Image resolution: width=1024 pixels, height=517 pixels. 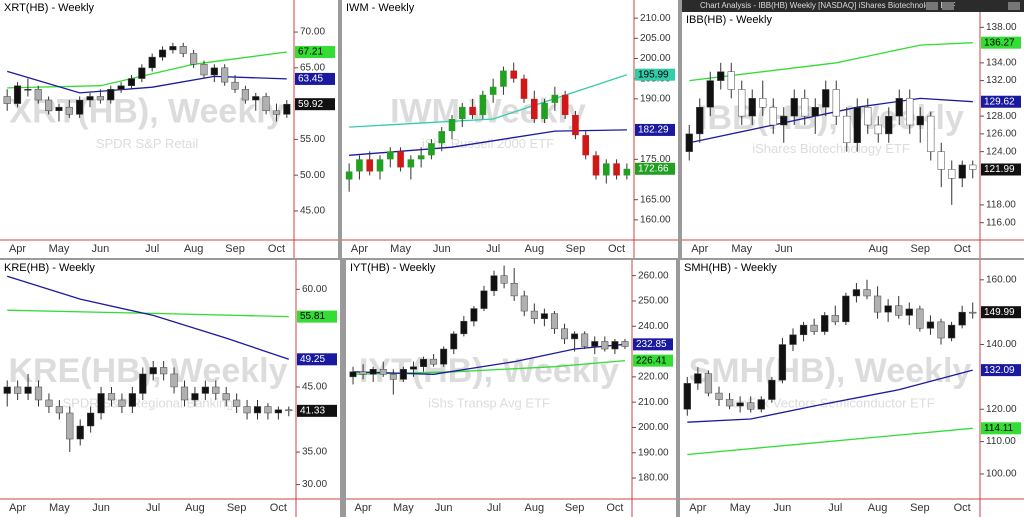 What do you see at coordinates (653, 452) in the screenshot?
I see `y-tick-label: 190.00` at bounding box center [653, 452].